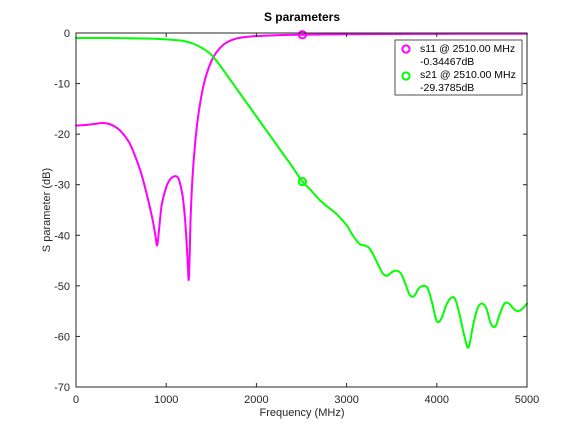 The width and height of the screenshot is (582, 436). Describe the element at coordinates (166, 400) in the screenshot. I see `x-tick-label: 1000` at that location.